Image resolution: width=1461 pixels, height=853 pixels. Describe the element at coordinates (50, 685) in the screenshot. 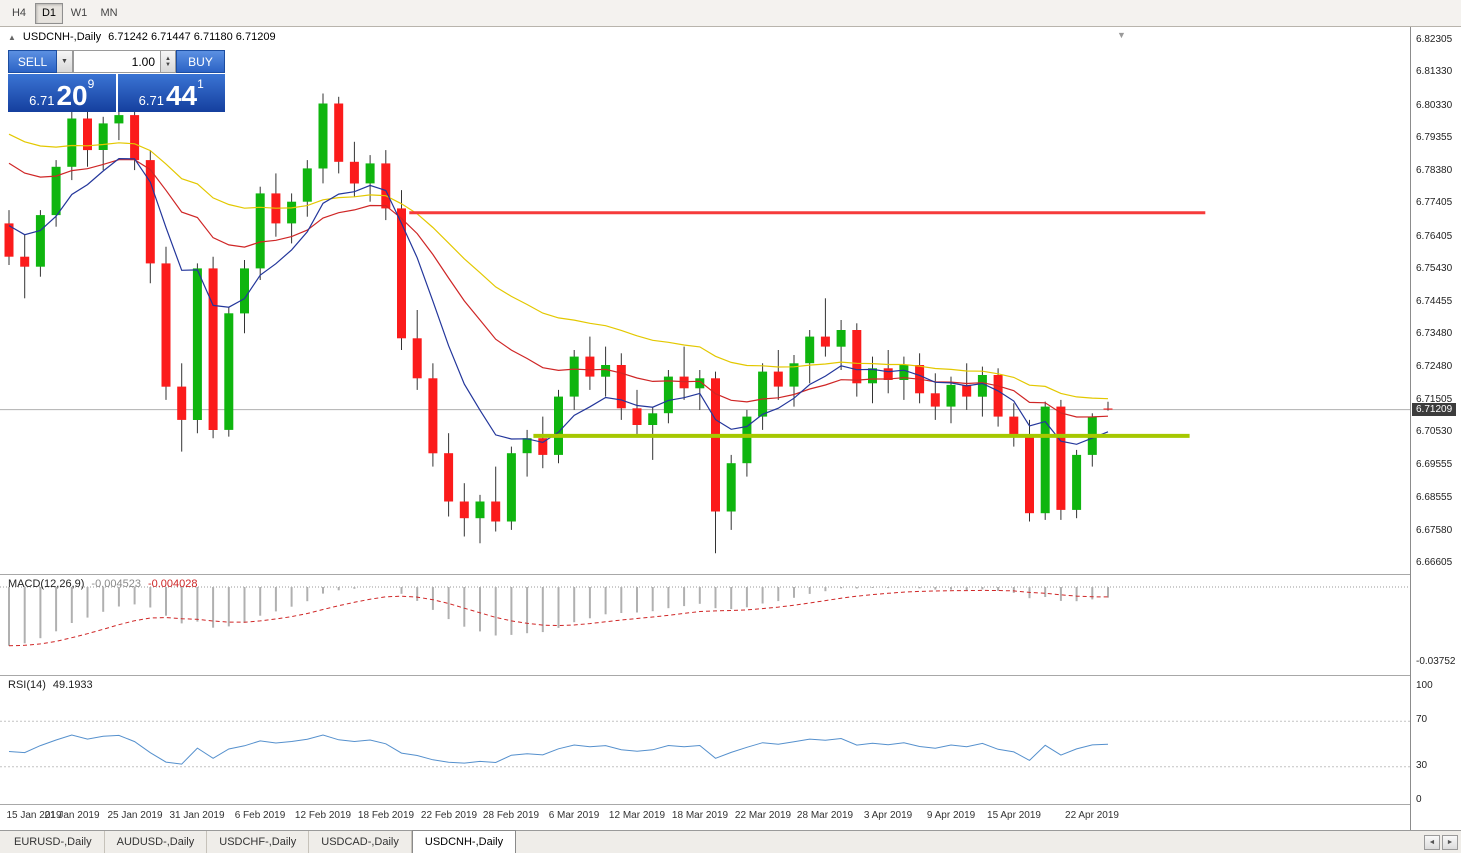

I see `rsi-label: RSI(14) 49.1933` at that location.